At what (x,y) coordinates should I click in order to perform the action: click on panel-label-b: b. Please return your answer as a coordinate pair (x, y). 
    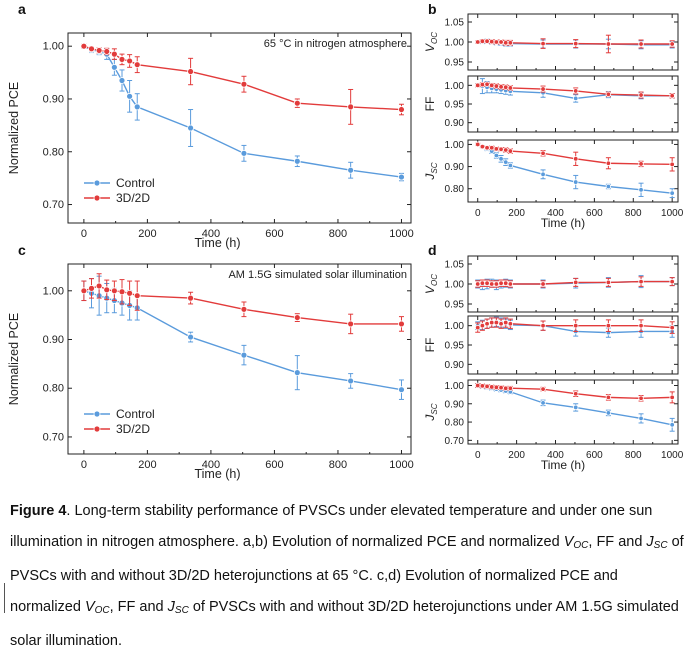
    Looking at the image, I should click on (432, 9).